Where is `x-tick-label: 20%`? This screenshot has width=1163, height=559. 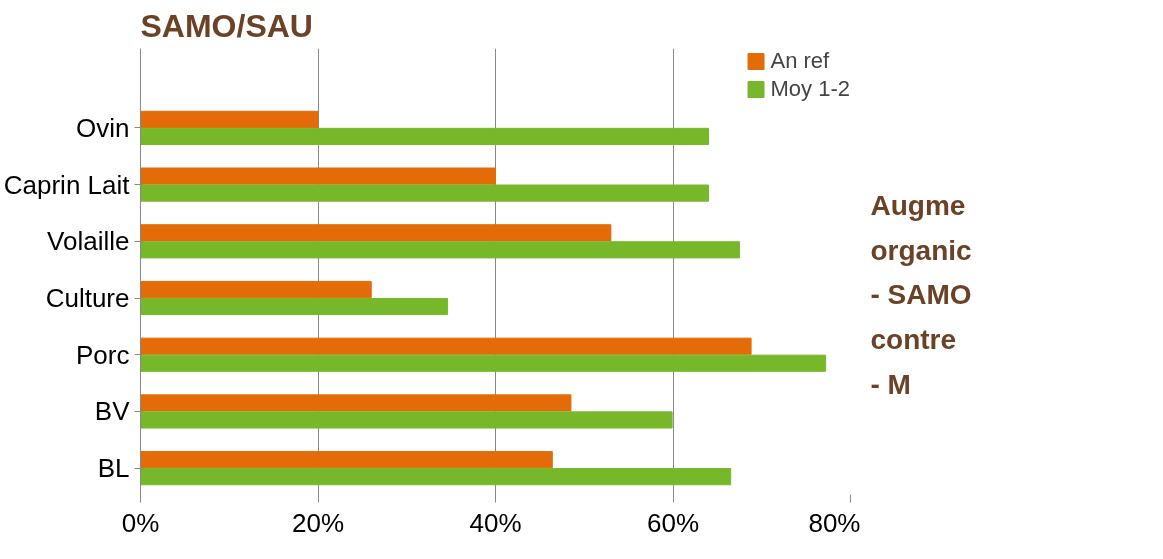 x-tick-label: 20% is located at coordinates (318, 522).